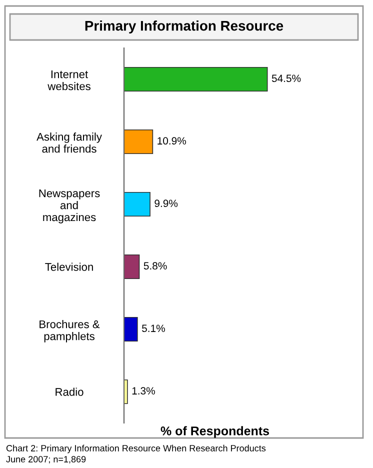  Describe the element at coordinates (70, 392) in the screenshot. I see `y-tick-label: Radio` at that location.